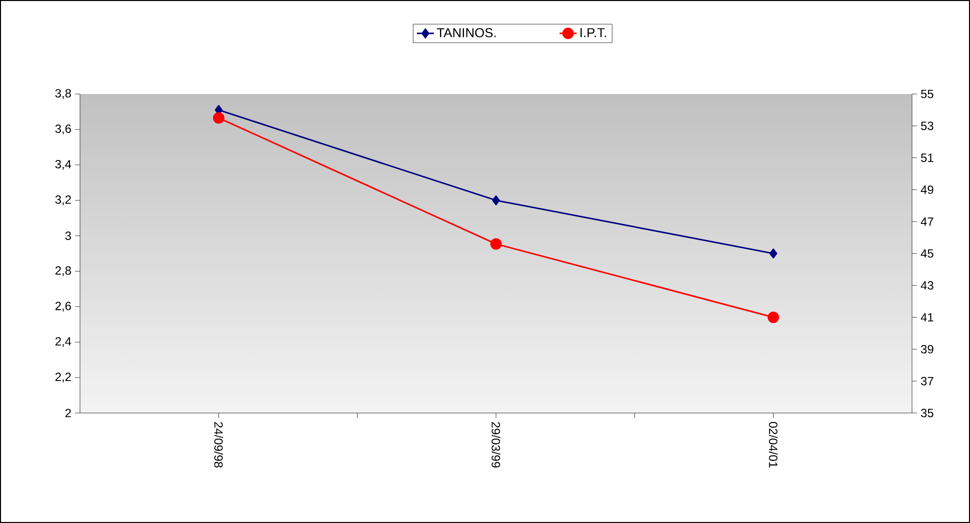 This screenshot has height=523, width=970. I want to click on y-tick-label: 2,2, so click(63, 377).